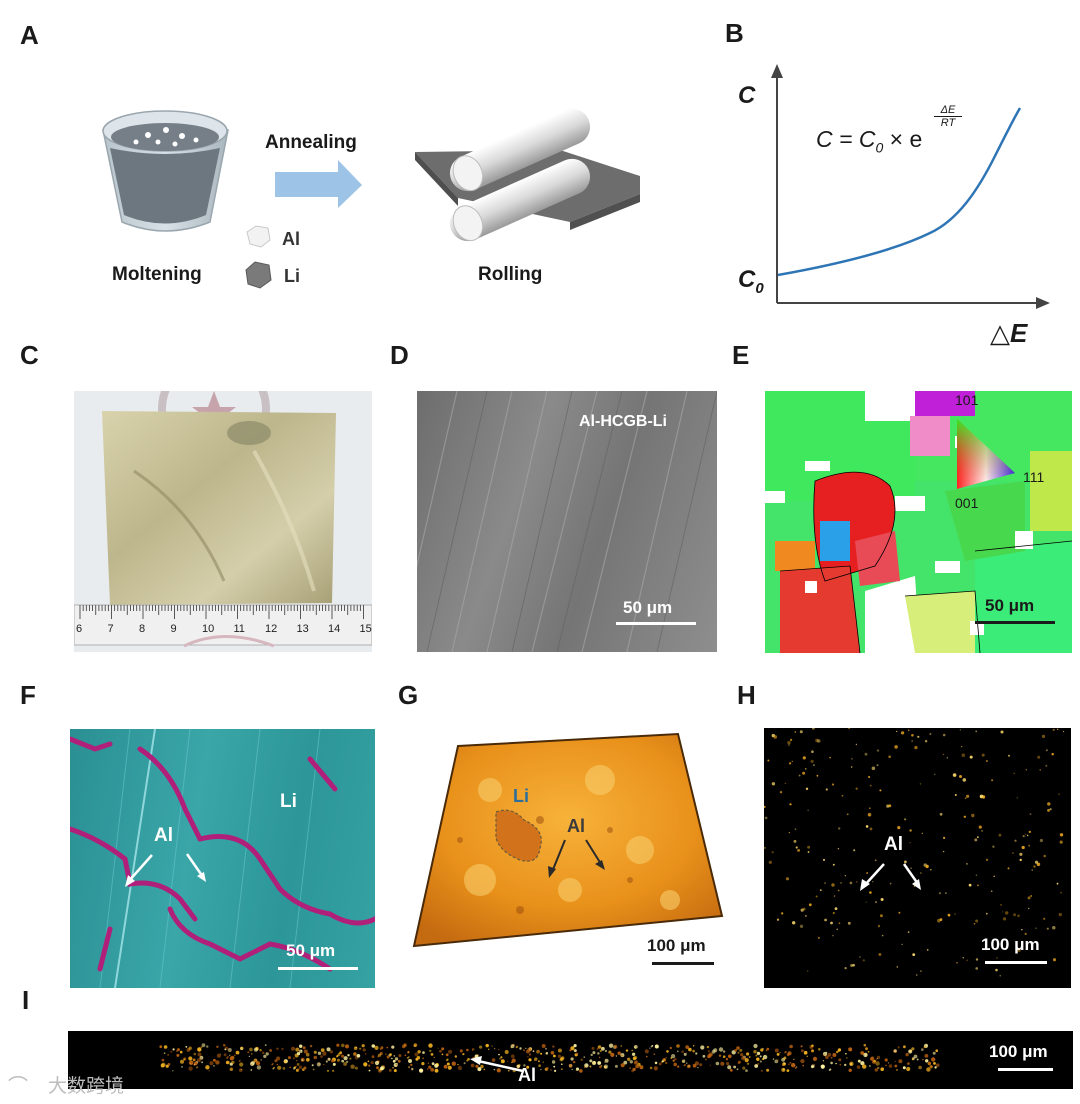  What do you see at coordinates (1034, 477) in the screenshot?
I see `ipf-111: 111` at bounding box center [1034, 477].